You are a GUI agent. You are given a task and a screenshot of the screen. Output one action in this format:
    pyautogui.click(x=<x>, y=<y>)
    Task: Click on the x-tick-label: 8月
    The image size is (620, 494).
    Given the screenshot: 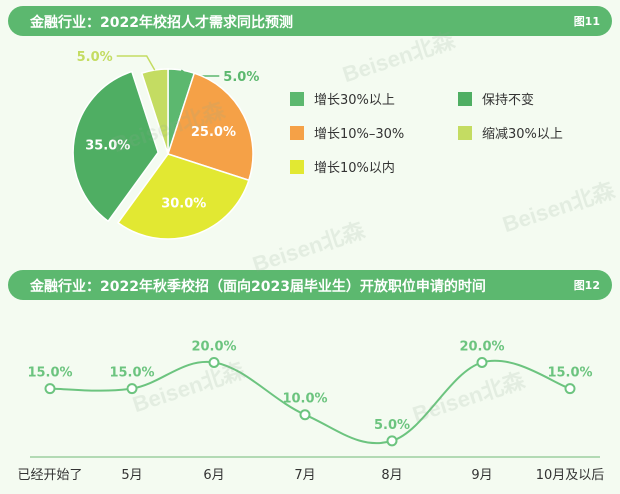 What is the action you would take?
    pyautogui.click(x=391, y=475)
    